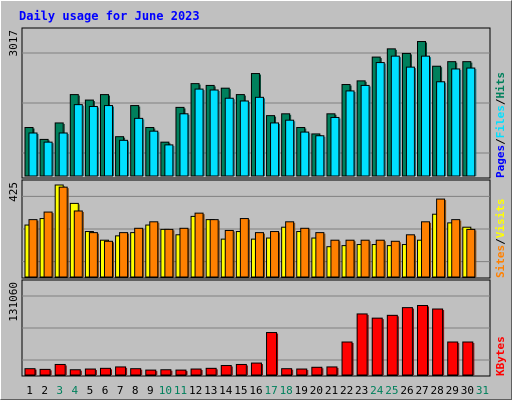  Describe the element at coordinates (301, 390) in the screenshot. I see `x-tick-label: 19` at that location.